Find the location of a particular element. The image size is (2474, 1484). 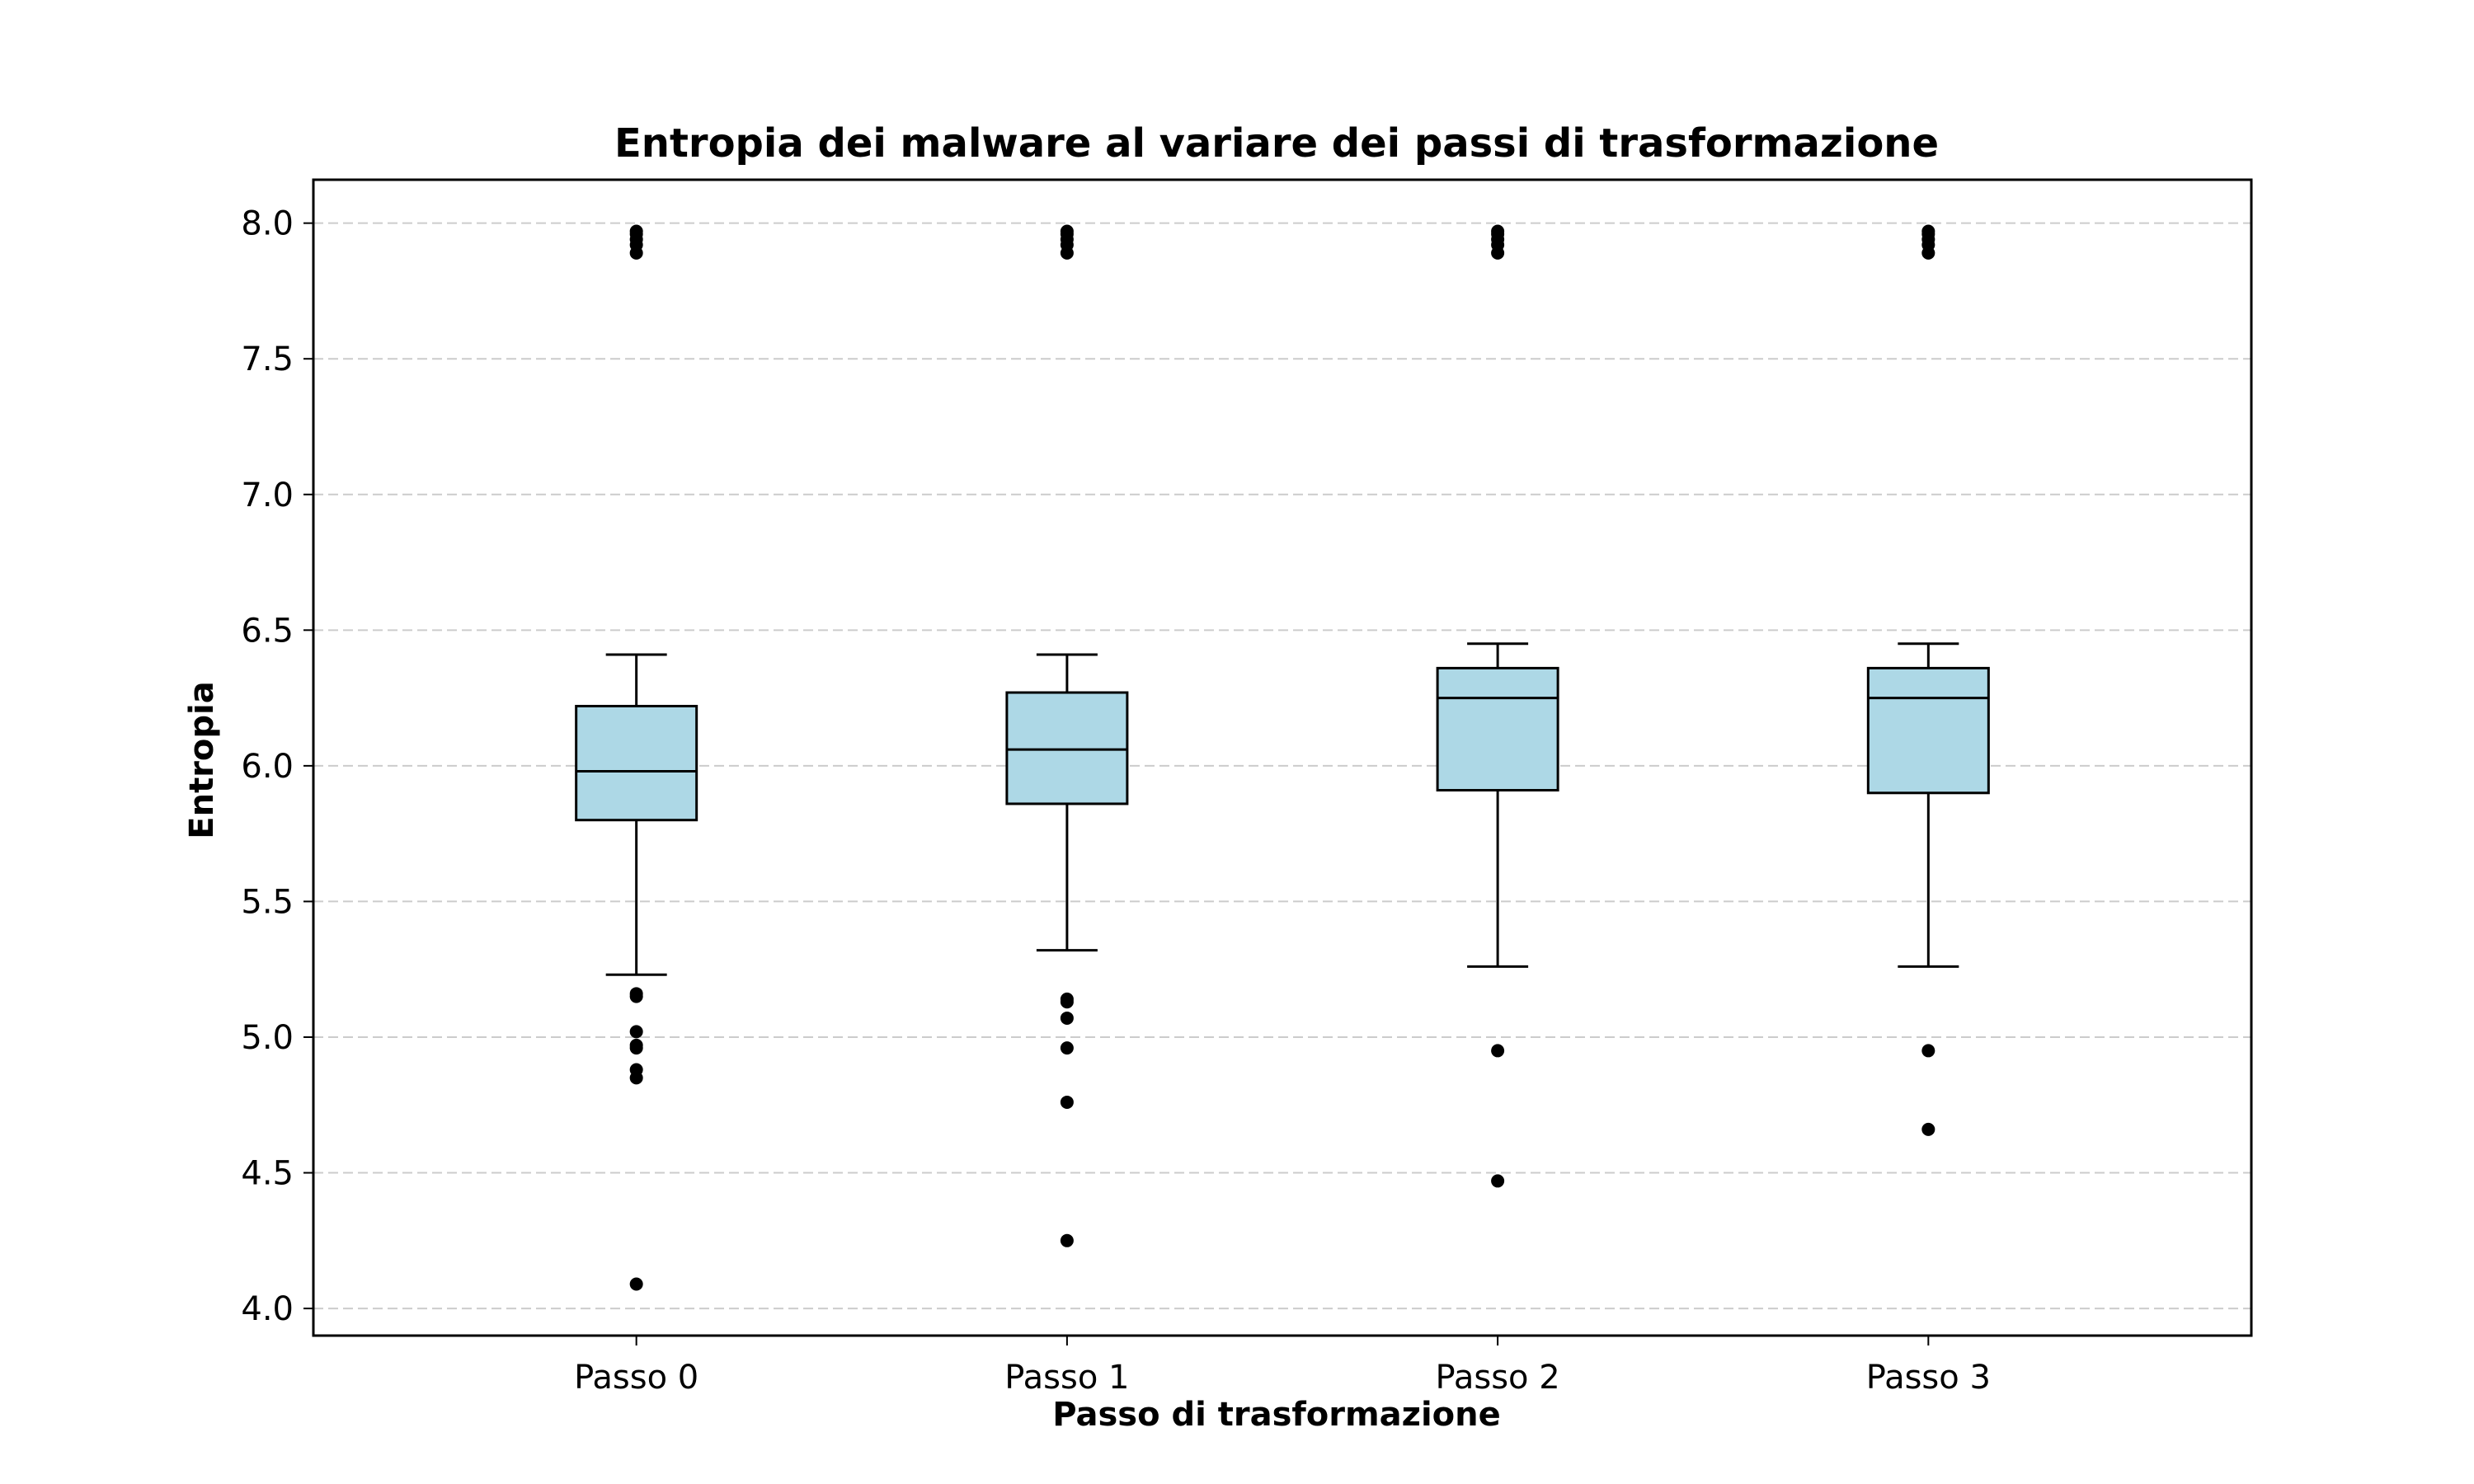

y-tick-label: 7.5 is located at coordinates (267, 359).